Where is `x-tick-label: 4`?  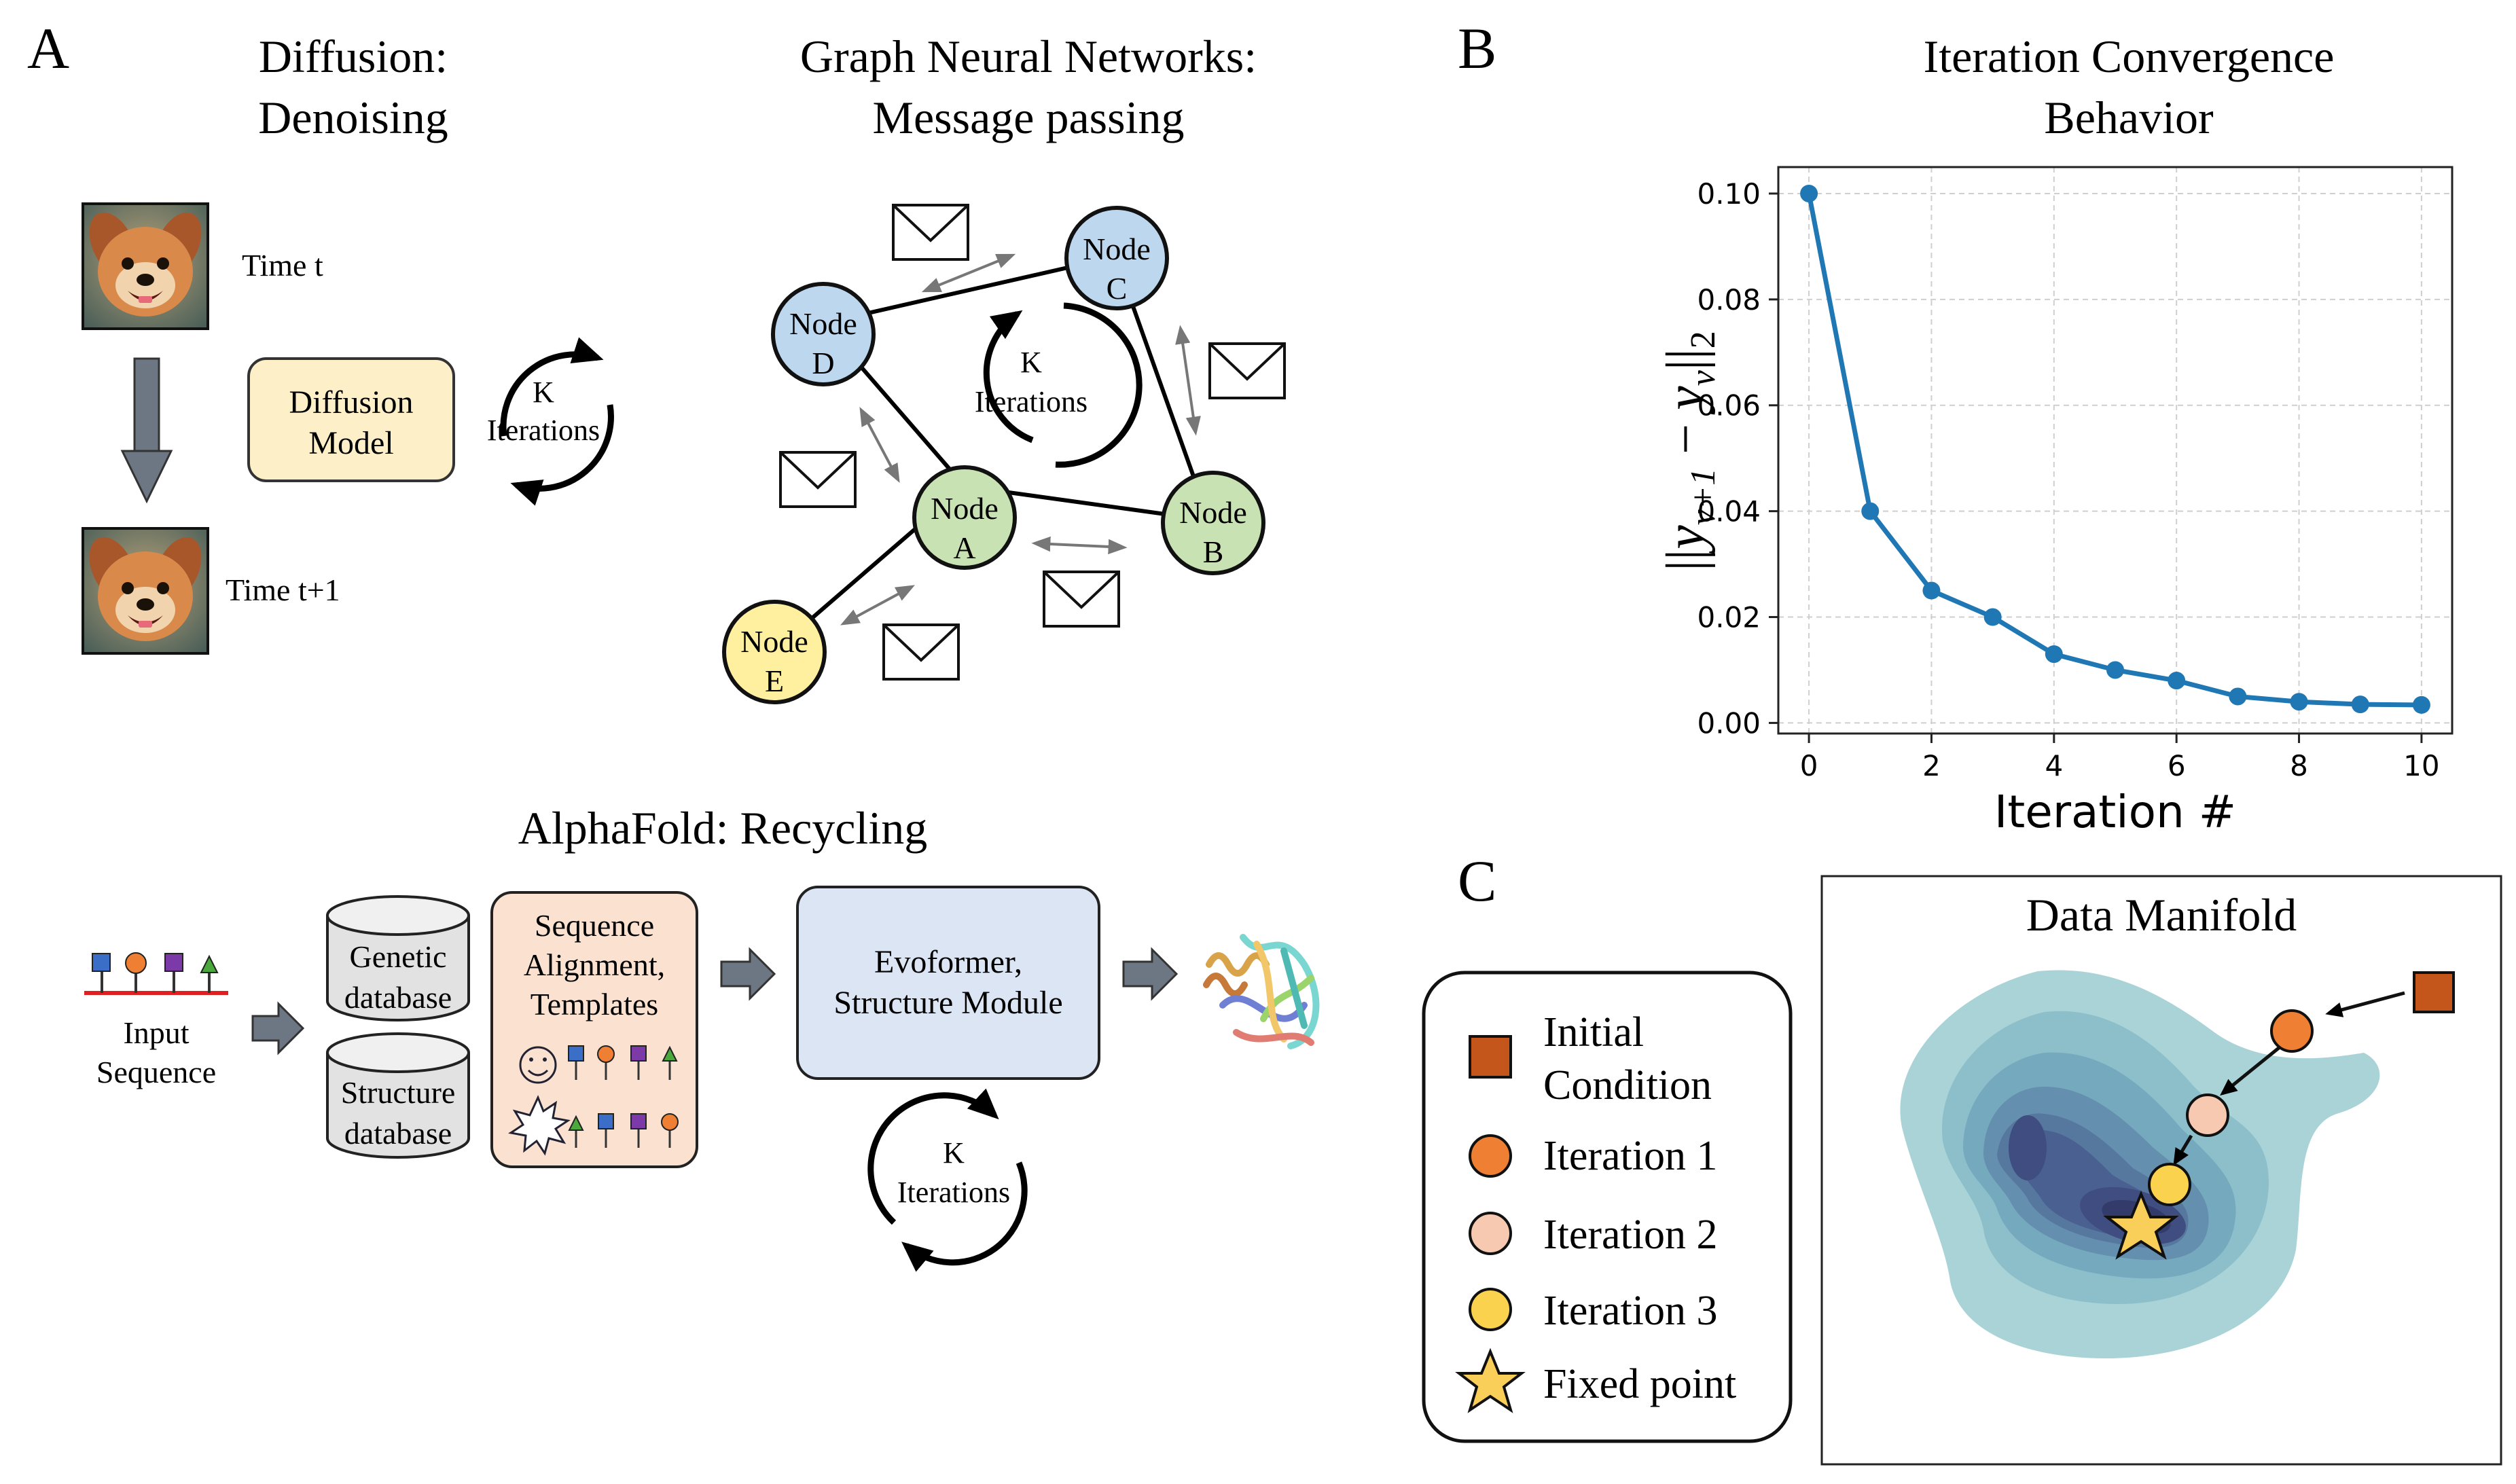 x-tick-label: 4 is located at coordinates (2054, 765).